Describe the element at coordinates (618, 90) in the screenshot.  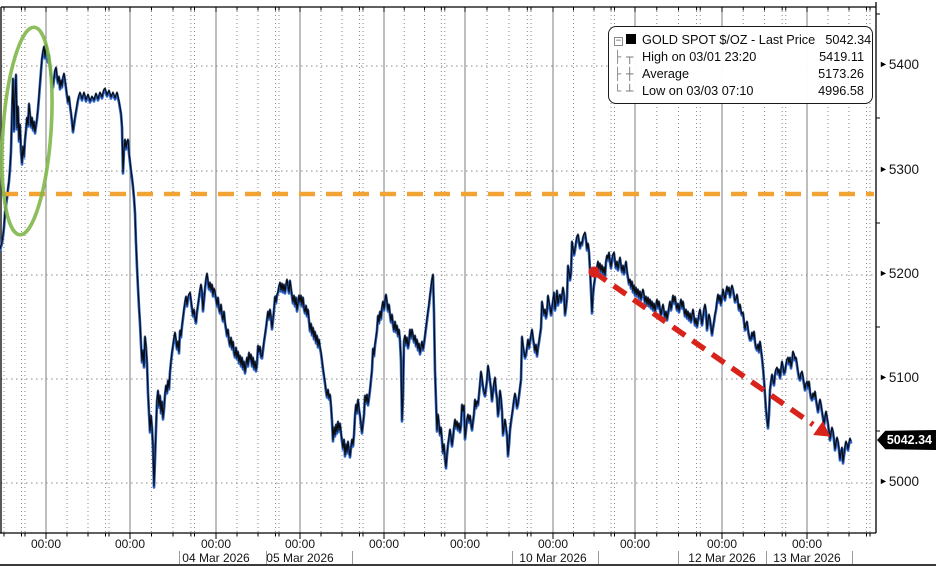
I see `tree-end-icon: └` at that location.